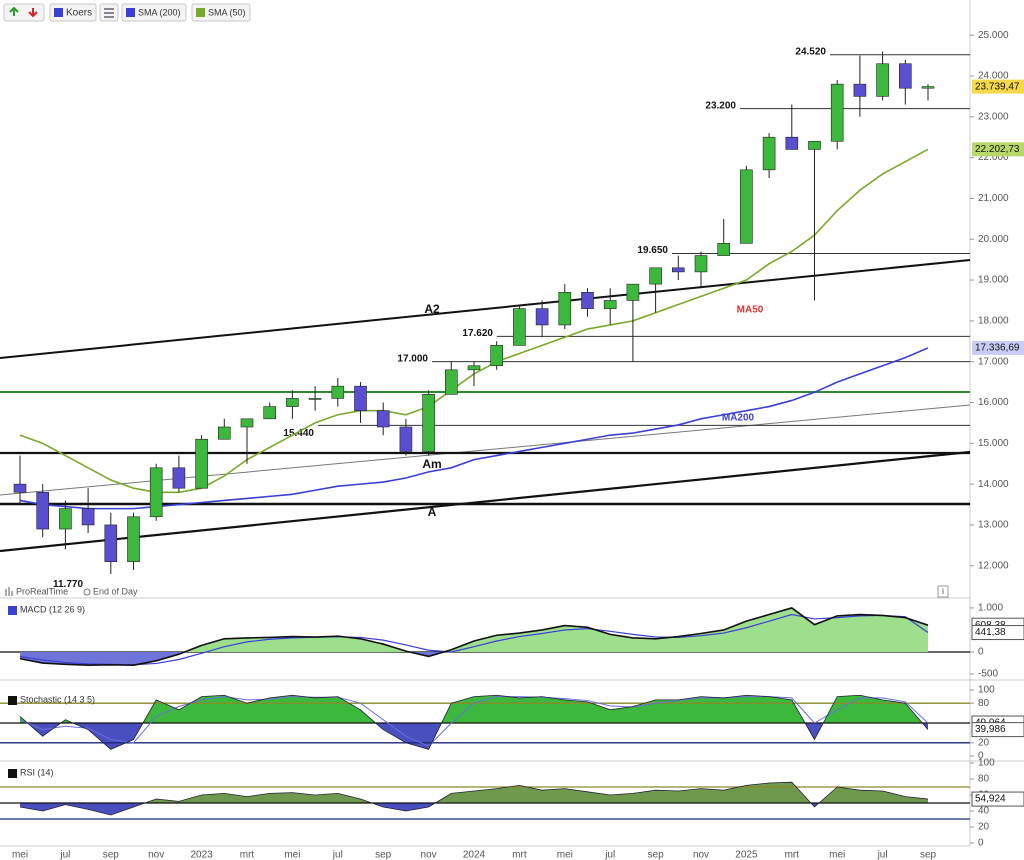  I want to click on x-tick-label: 2023, so click(201, 855).